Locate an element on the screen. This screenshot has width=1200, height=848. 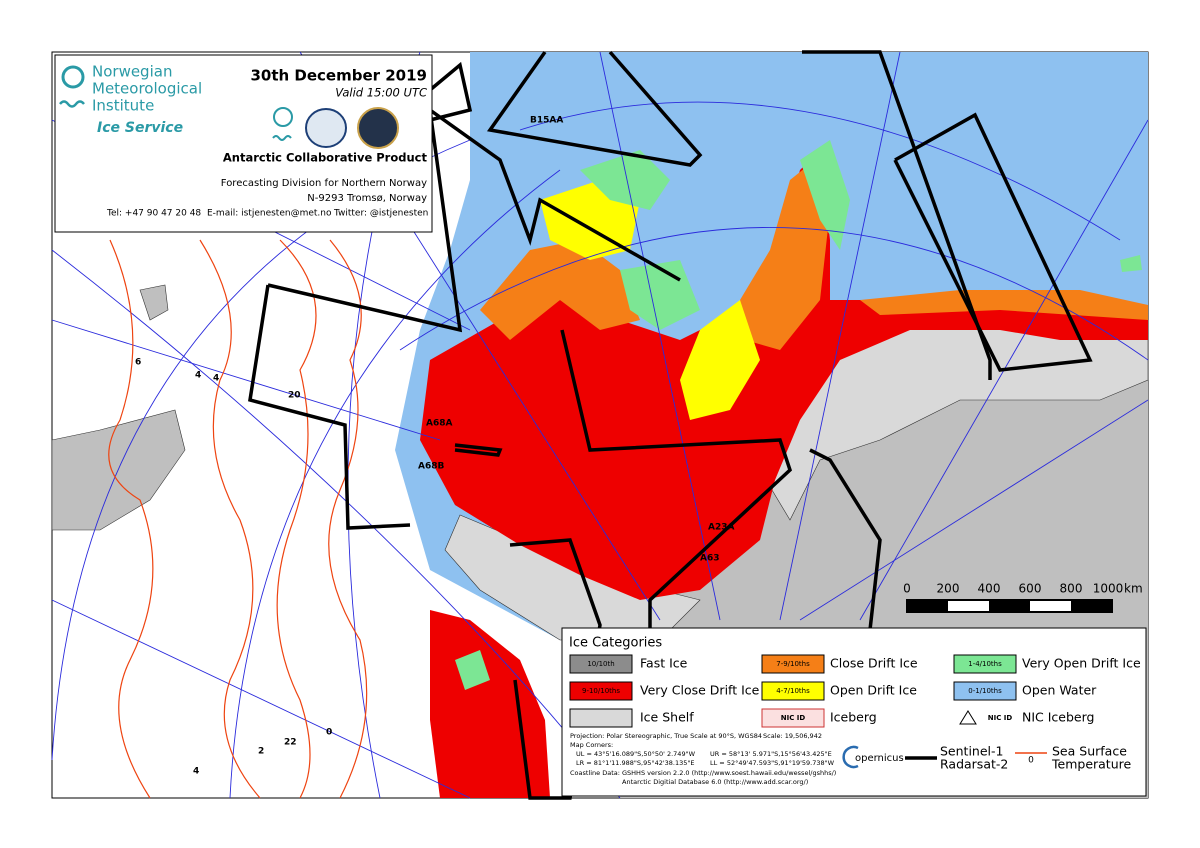
legend-label: Open Water is located at coordinates (1059, 690).